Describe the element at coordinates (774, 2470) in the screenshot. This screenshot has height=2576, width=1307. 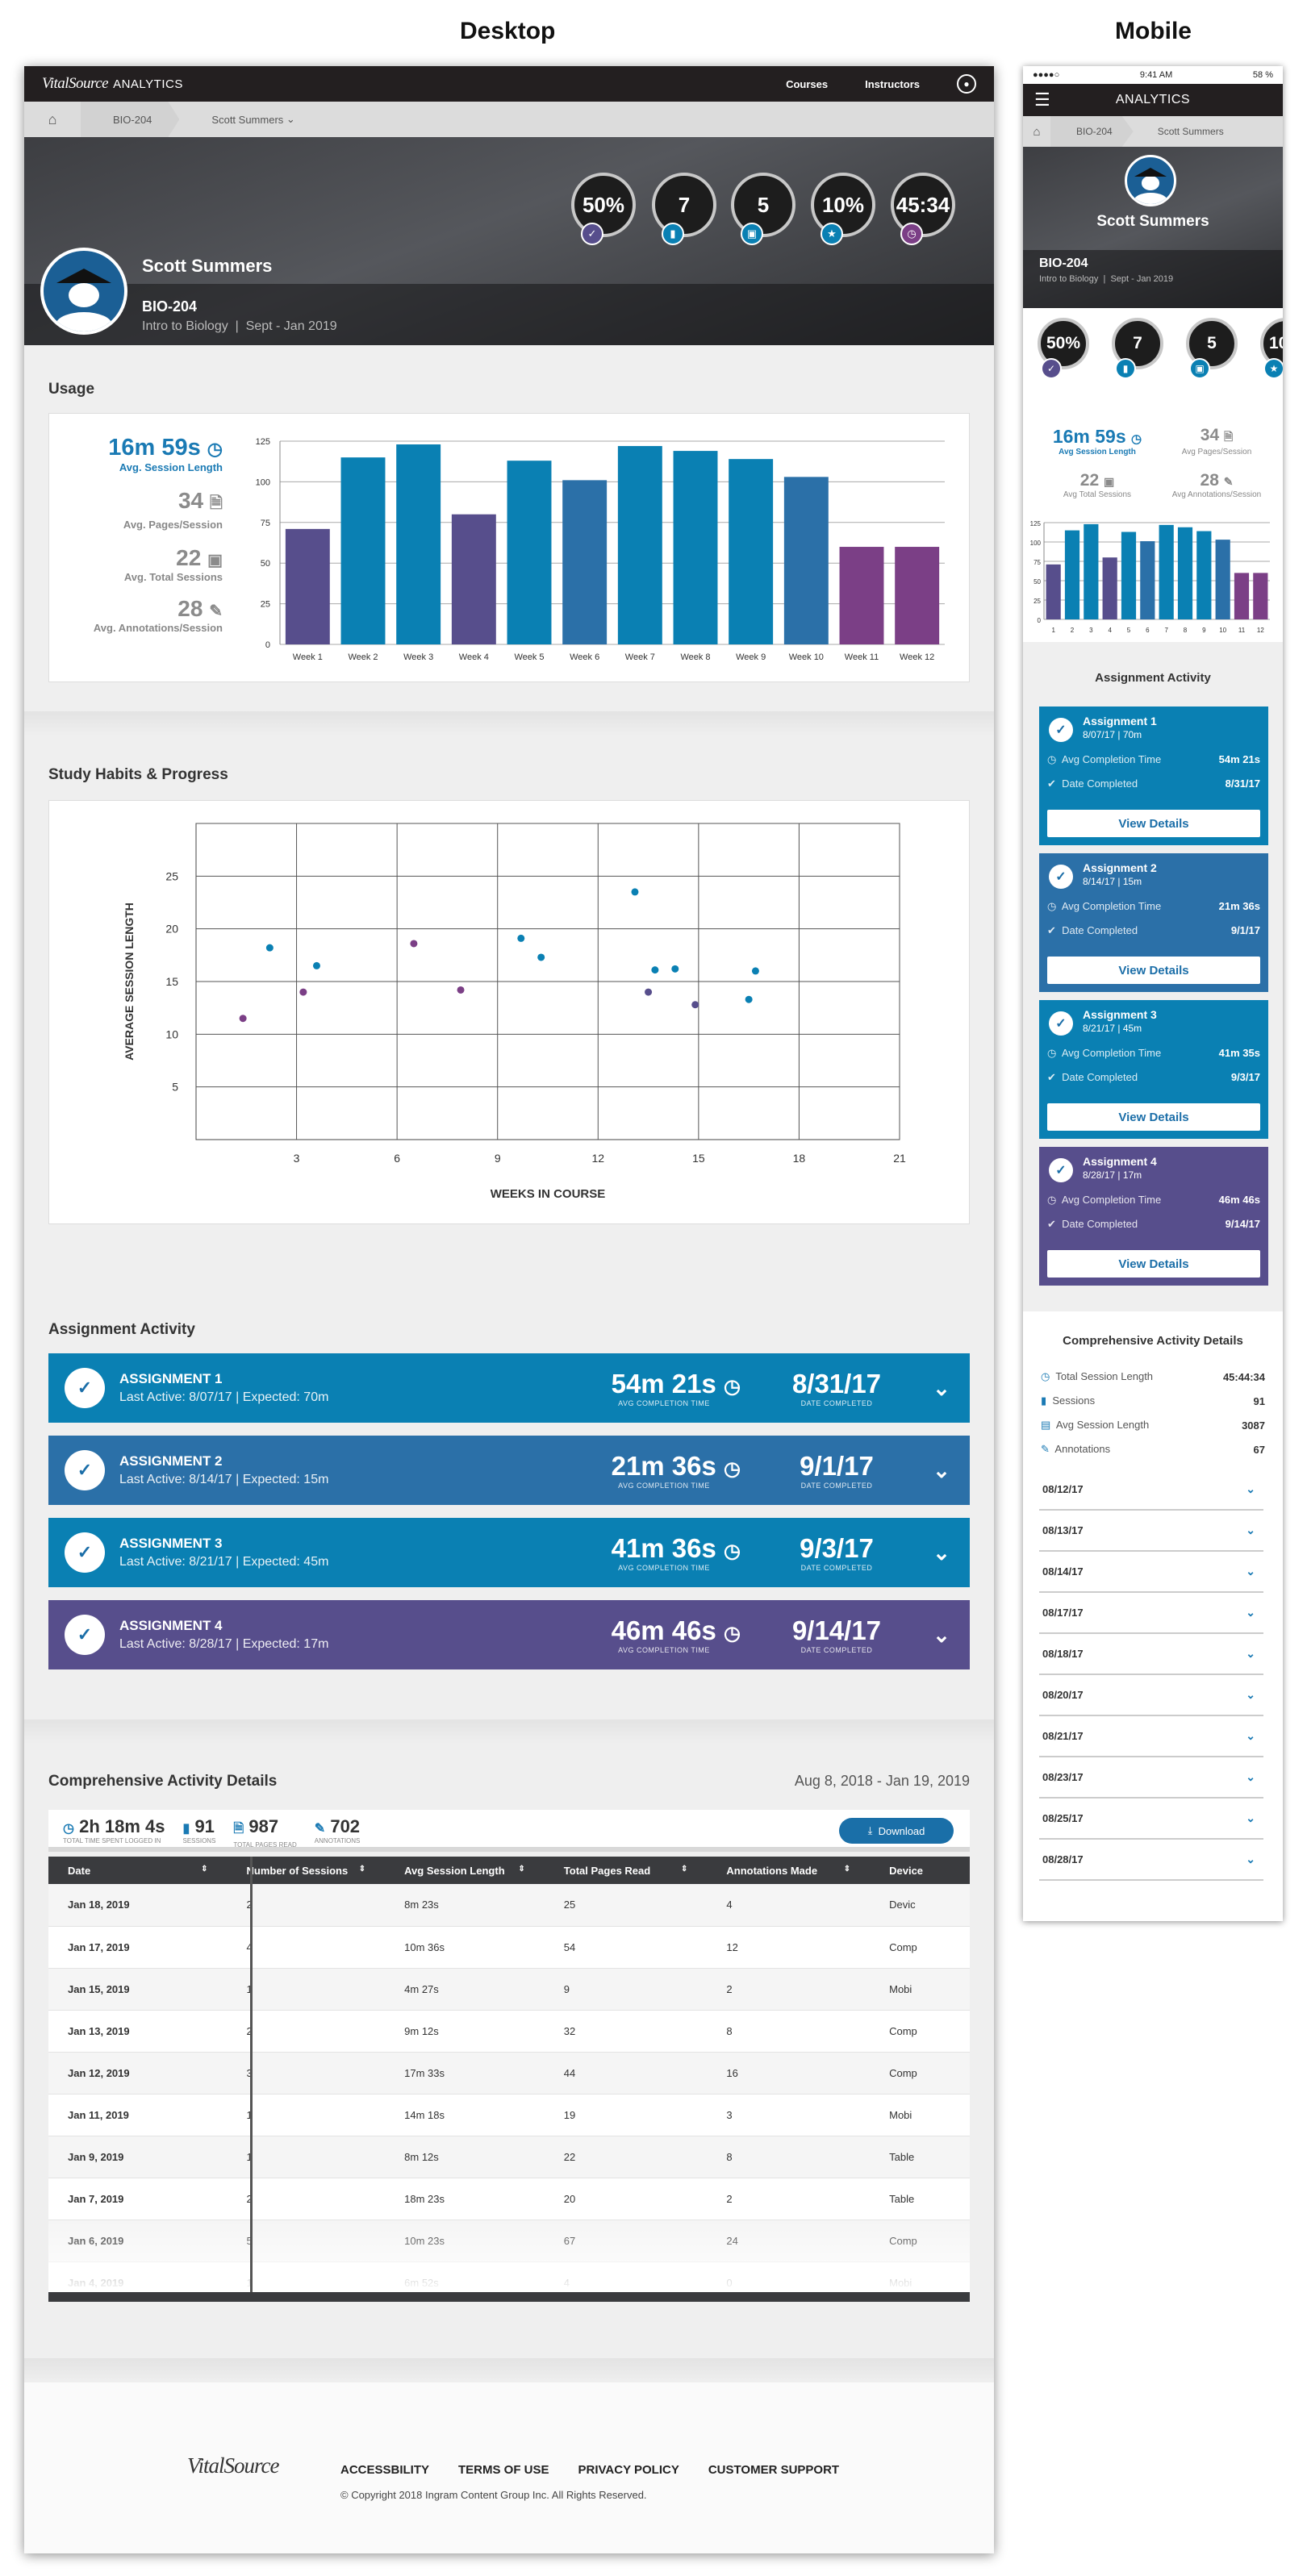
I see `footer-link: CUSTOMER SUPPORT` at that location.